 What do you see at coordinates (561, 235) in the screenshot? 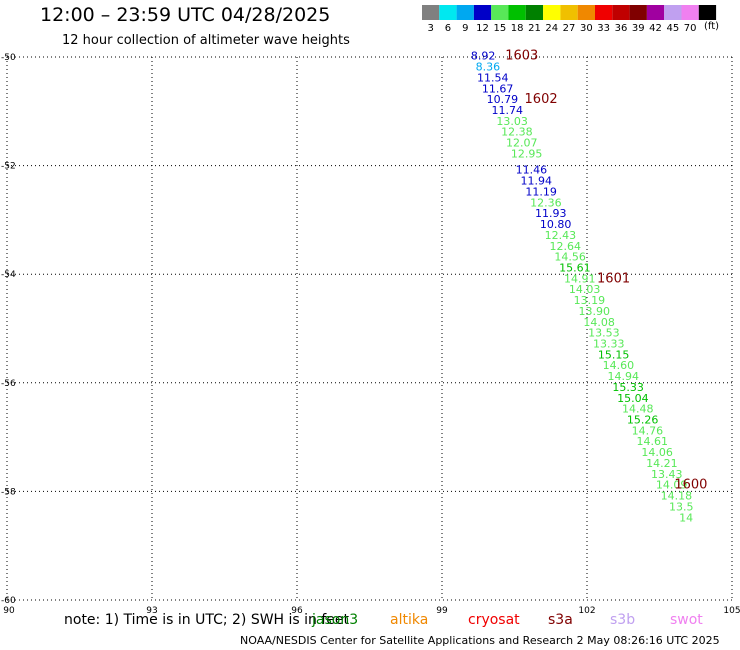
I see `wave-height-point: 12.43` at bounding box center [561, 235].